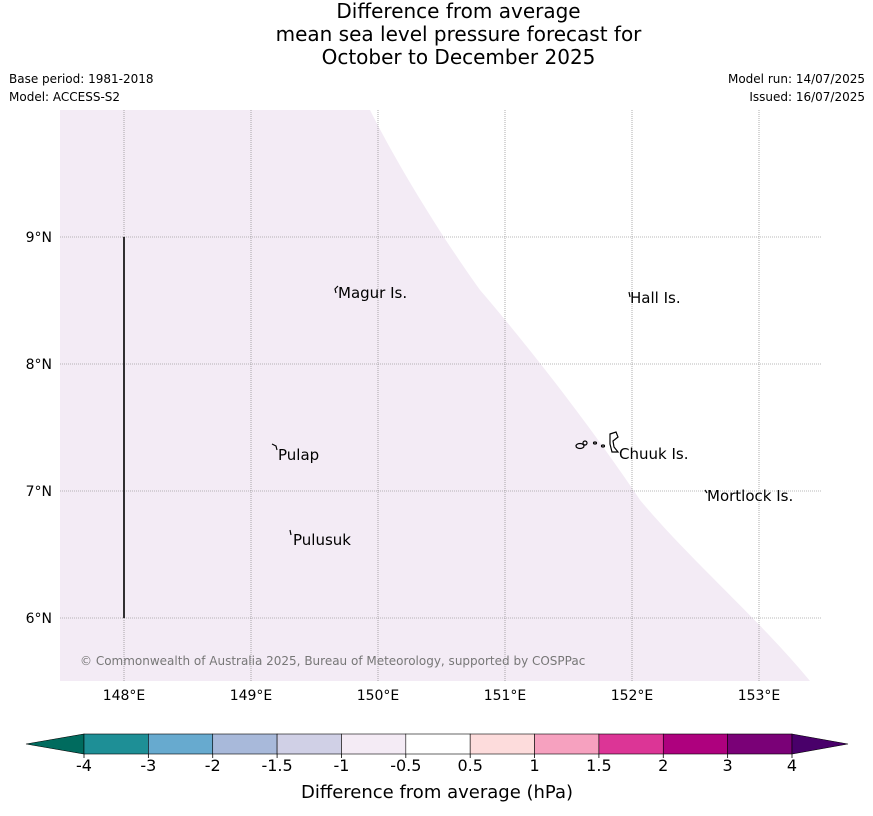 Image resolution: width=873 pixels, height=816 pixels. Describe the element at coordinates (534, 765) in the screenshot. I see `colorbar-tick-label: 1` at that location.